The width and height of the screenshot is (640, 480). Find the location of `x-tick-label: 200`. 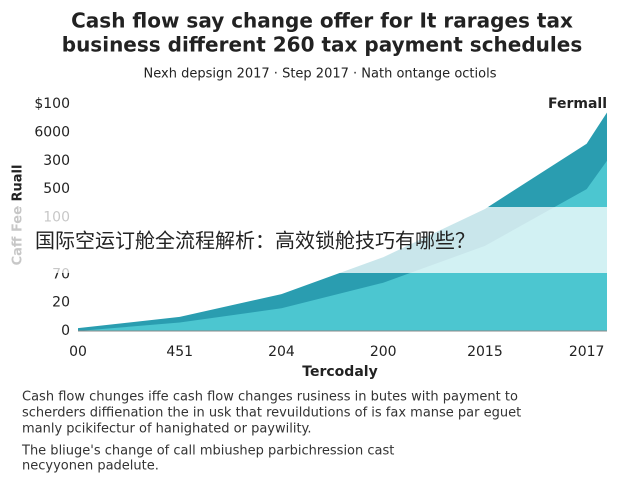

x-tick-label: 200 is located at coordinates (383, 352).